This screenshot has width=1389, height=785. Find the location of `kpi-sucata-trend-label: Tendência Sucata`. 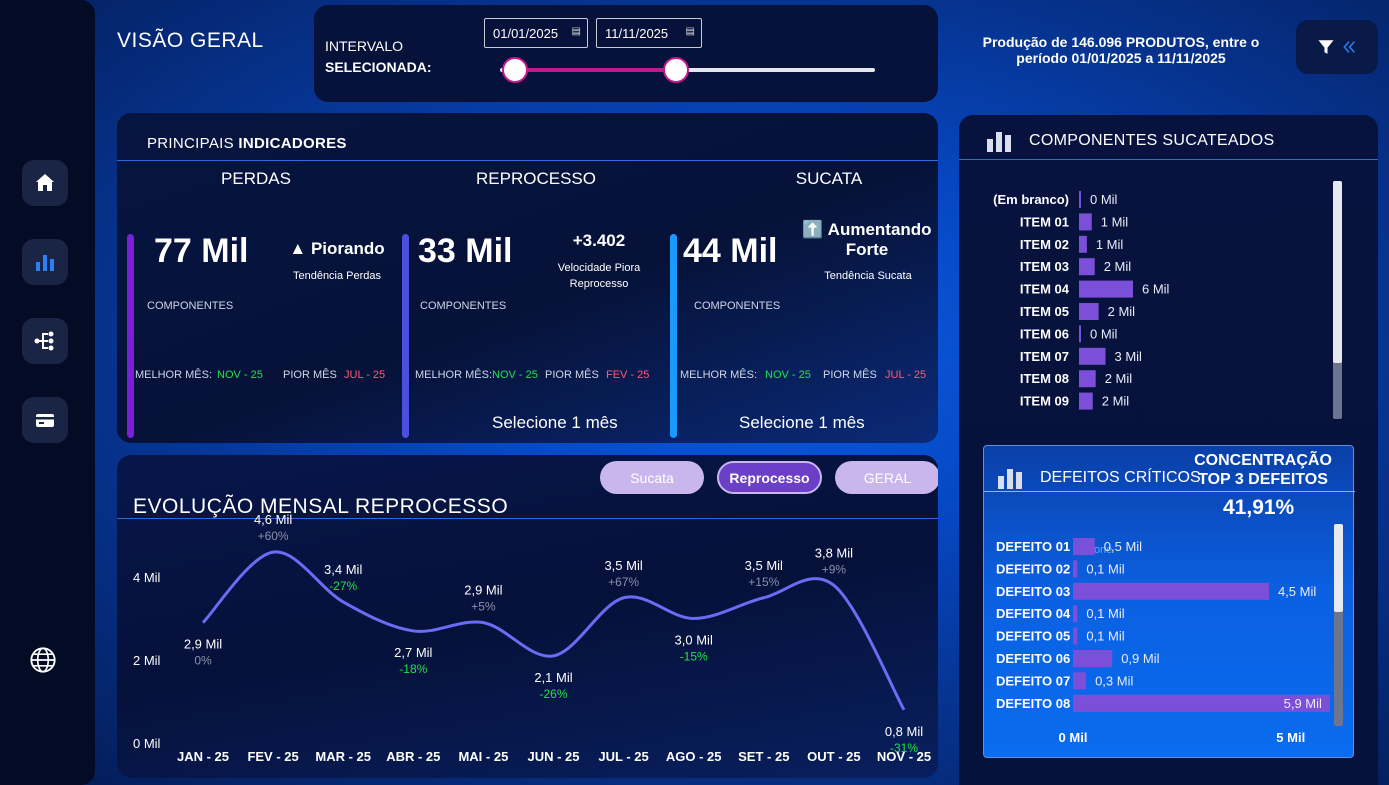

kpi-sucata-trend-label: Tendência Sucata is located at coordinates (868, 276).